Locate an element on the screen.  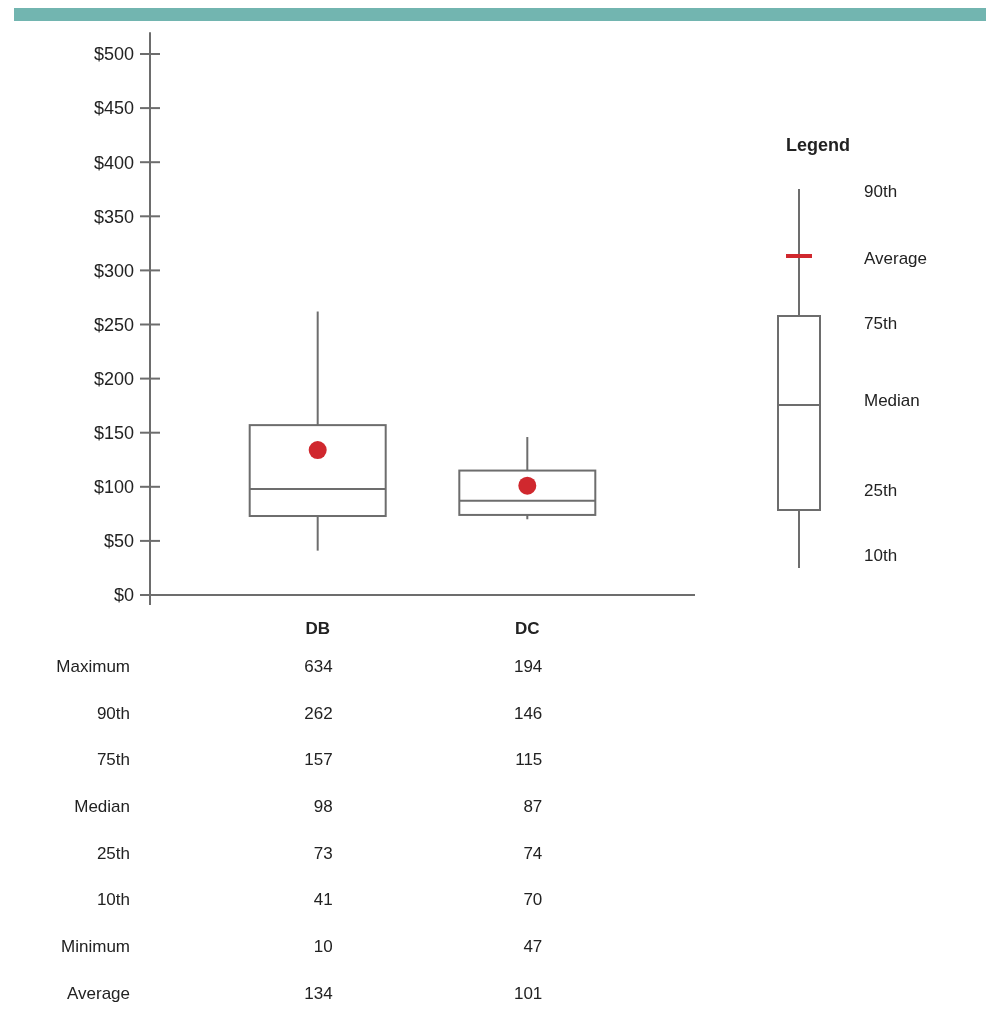
text: 10 is located at coordinates (323, 947).